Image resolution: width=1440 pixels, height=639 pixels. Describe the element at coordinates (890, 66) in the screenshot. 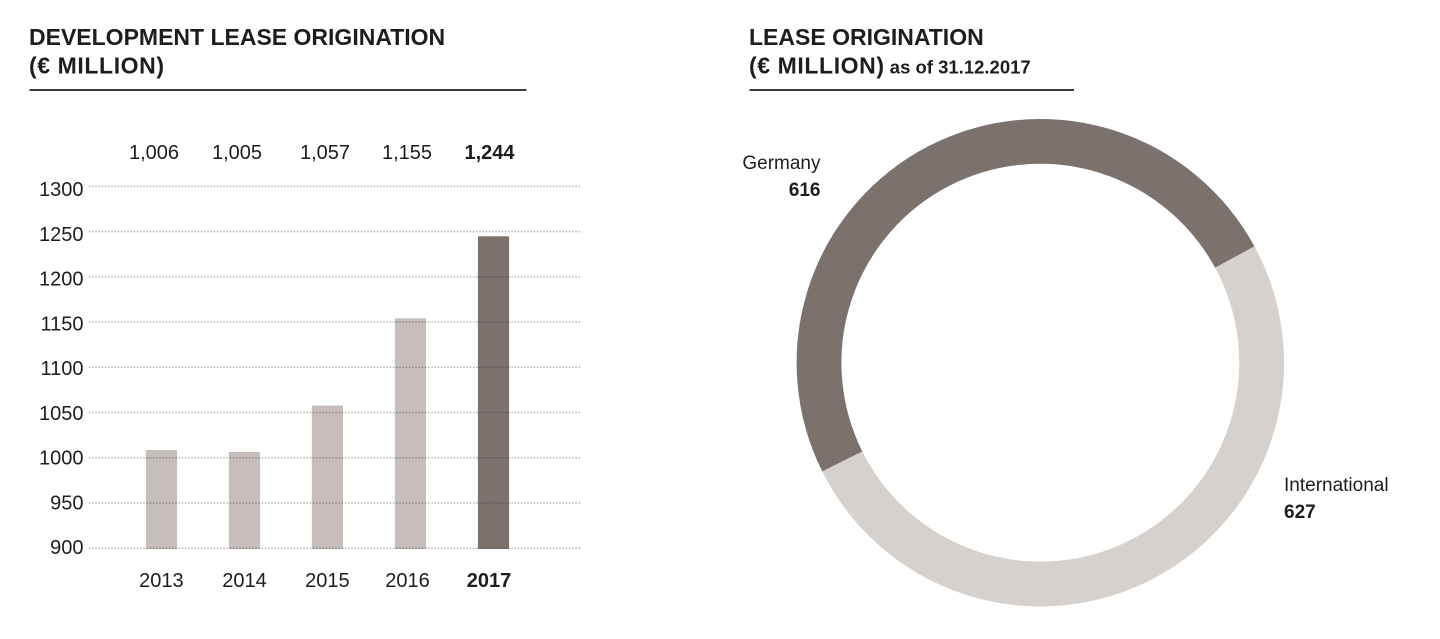

I see `svg-text: (€ MILLION) as of 31.12.2017` at that location.